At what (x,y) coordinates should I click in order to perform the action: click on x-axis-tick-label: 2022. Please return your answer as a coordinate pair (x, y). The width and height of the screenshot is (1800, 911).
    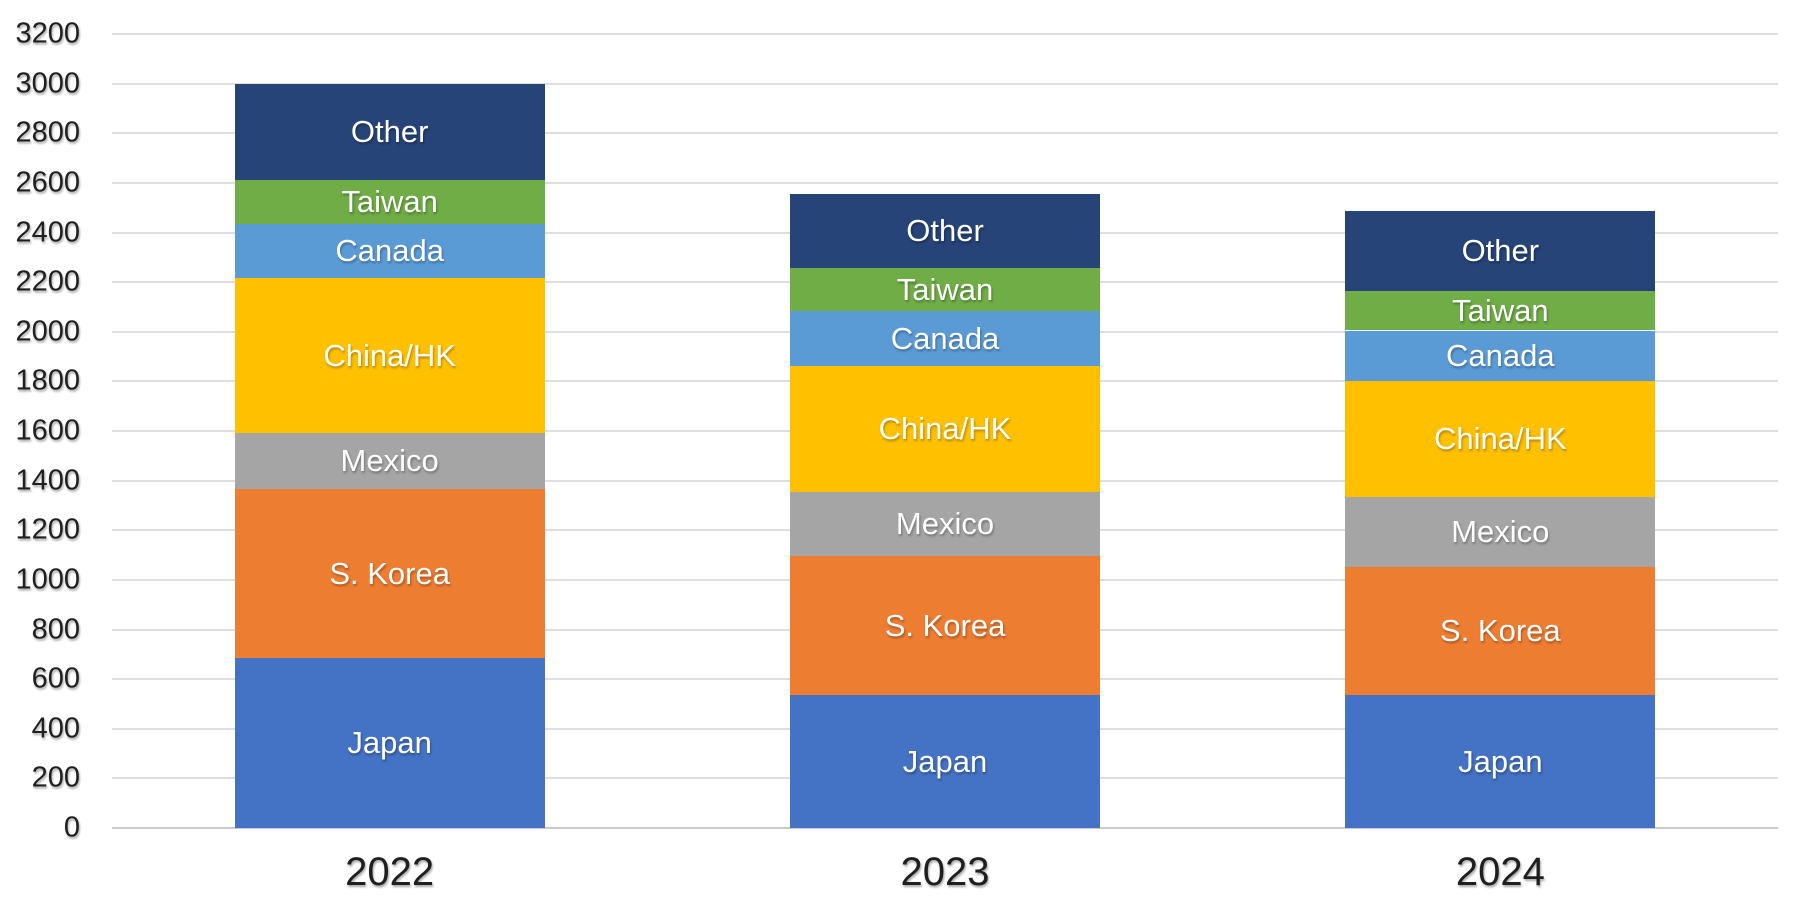
    Looking at the image, I should click on (390, 872).